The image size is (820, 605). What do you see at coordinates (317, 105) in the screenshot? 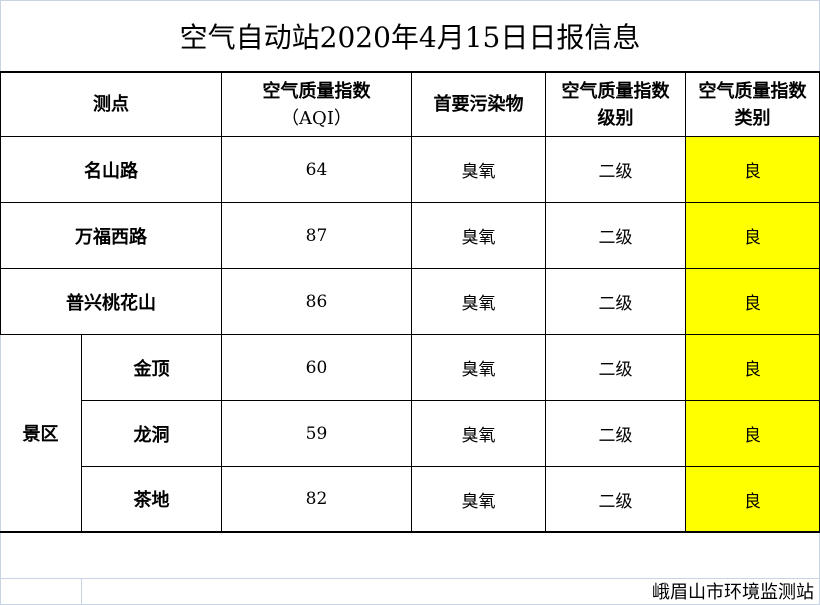
I see `header-aqi: 空气质量指数 （AQI）` at bounding box center [317, 105].